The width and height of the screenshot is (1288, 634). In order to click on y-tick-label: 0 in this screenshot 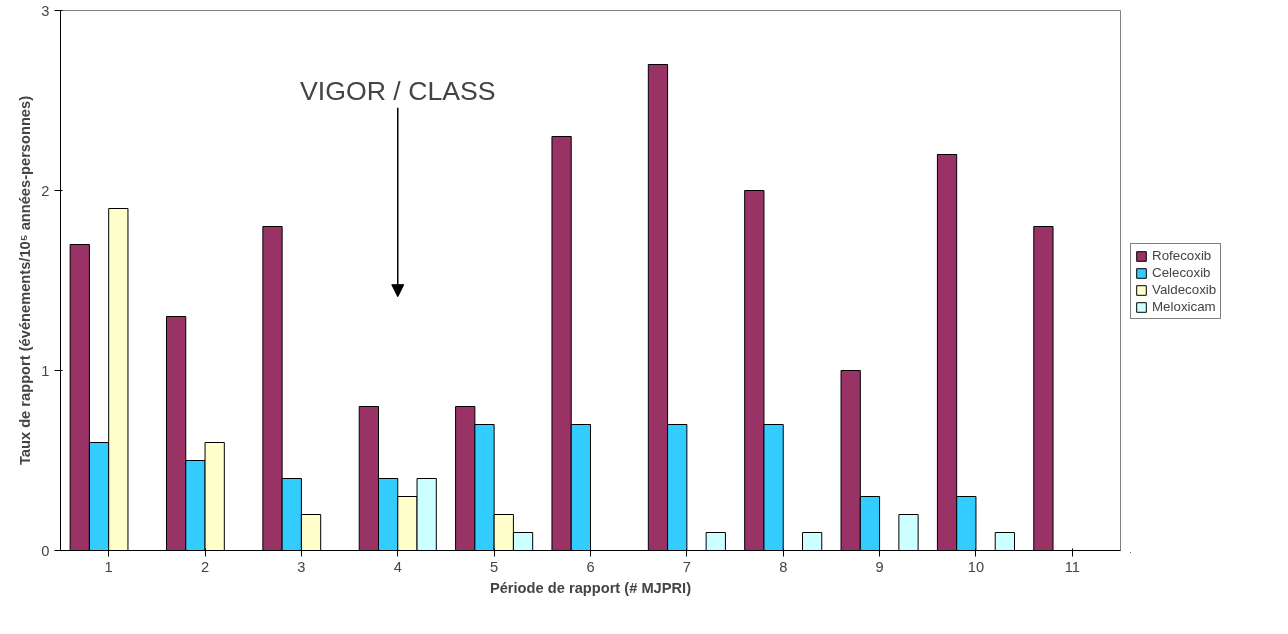, I will do `click(45, 550)`.